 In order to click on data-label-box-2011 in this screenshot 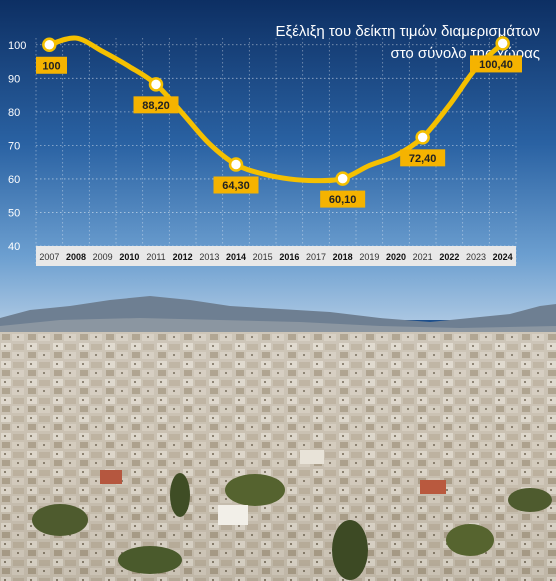, I will do `click(156, 105)`.